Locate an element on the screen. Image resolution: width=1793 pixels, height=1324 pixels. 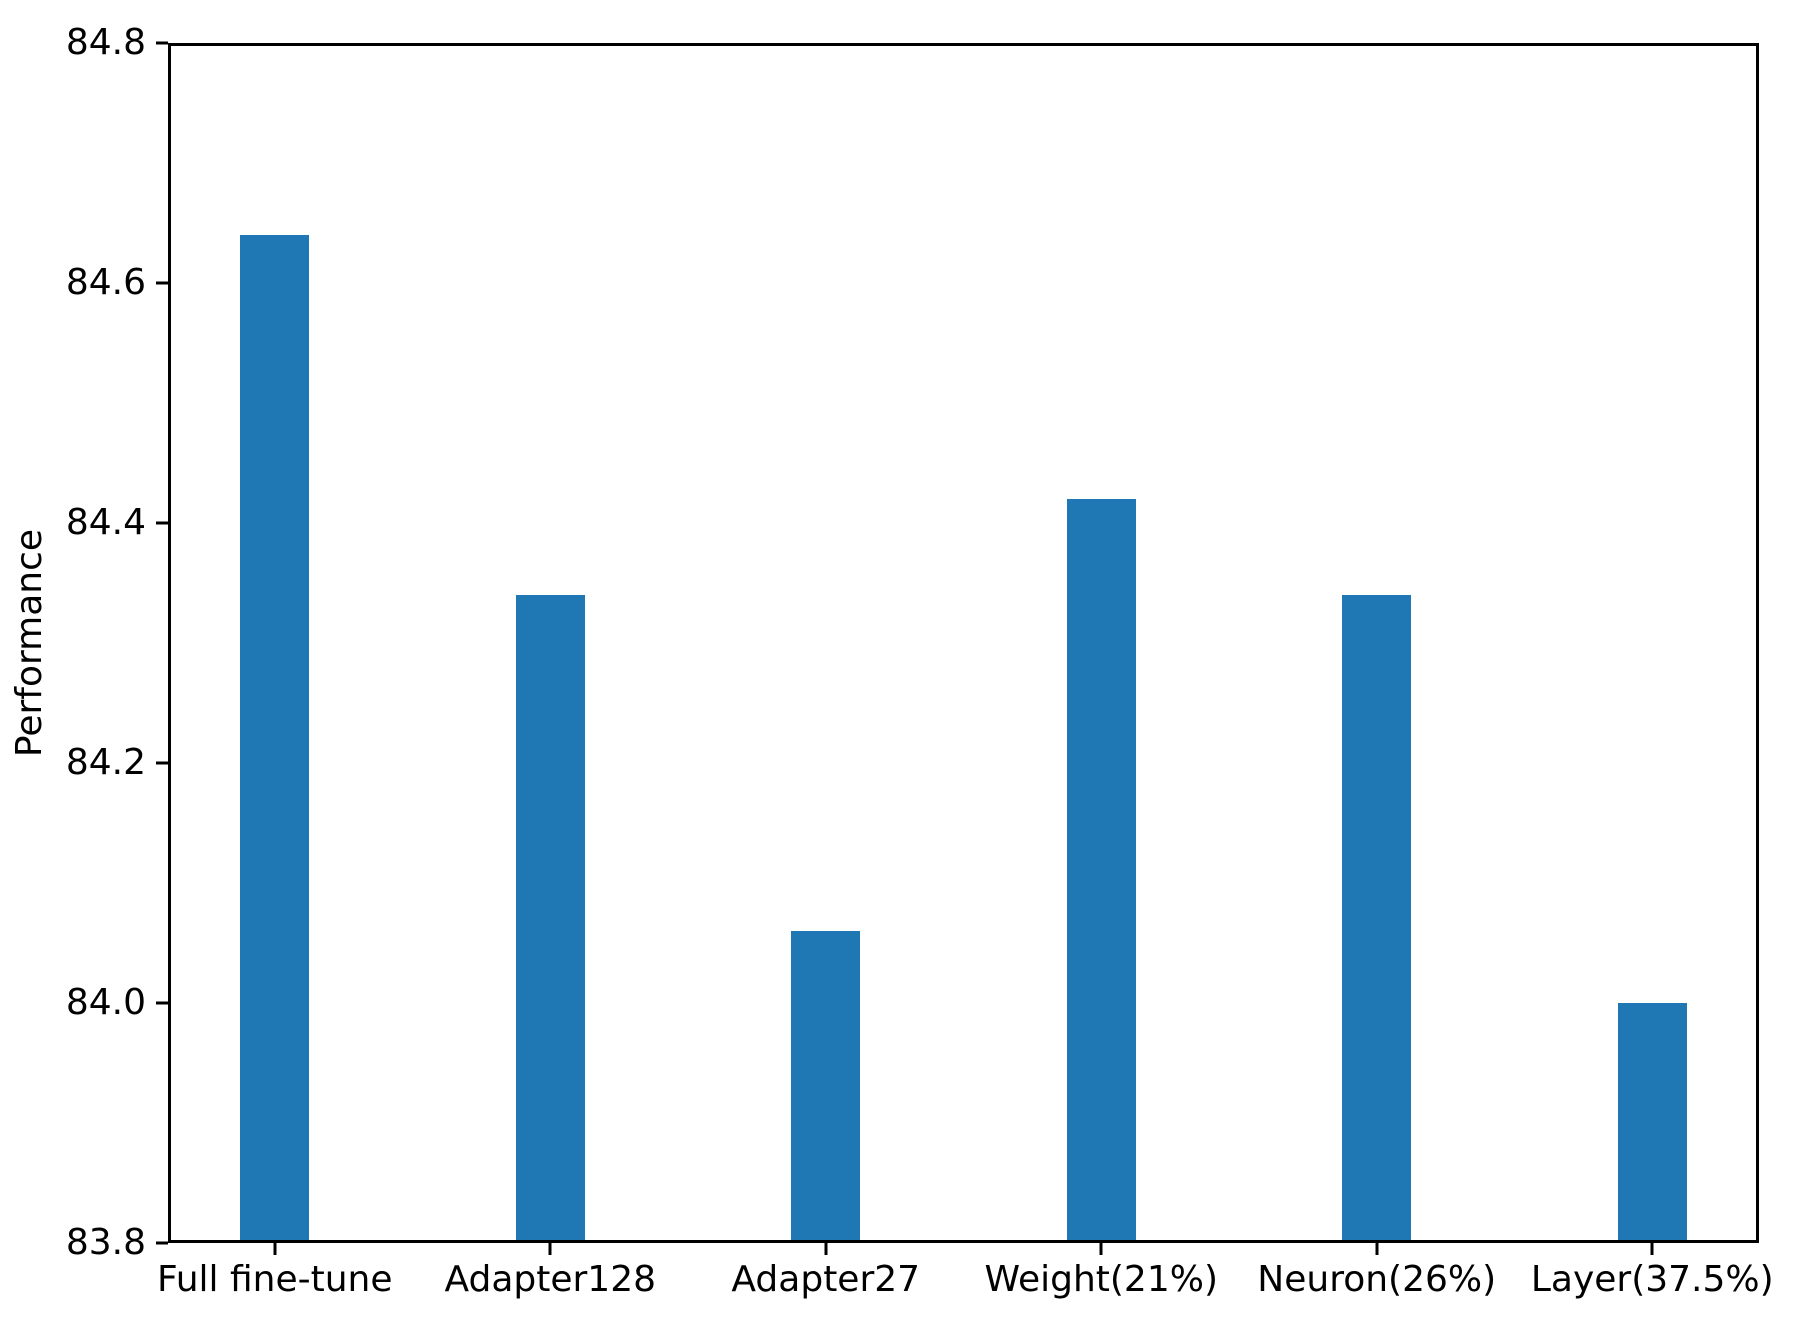
bar-full-fine-tune is located at coordinates (275, 737).